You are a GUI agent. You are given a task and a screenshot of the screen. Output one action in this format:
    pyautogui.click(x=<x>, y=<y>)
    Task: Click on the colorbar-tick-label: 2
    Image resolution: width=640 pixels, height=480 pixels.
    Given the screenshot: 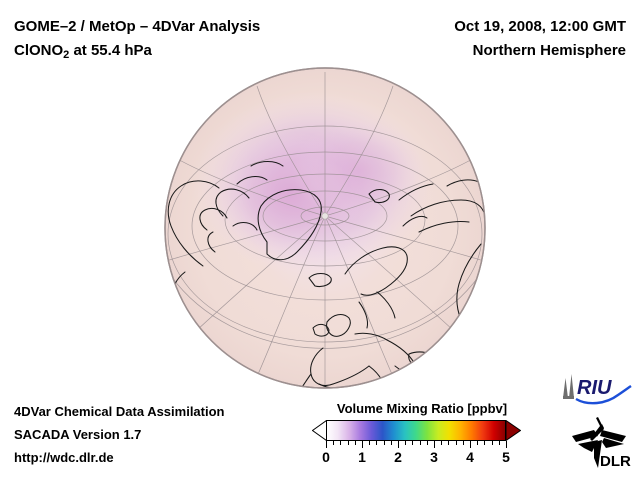 What is the action you would take?
    pyautogui.click(x=398, y=457)
    